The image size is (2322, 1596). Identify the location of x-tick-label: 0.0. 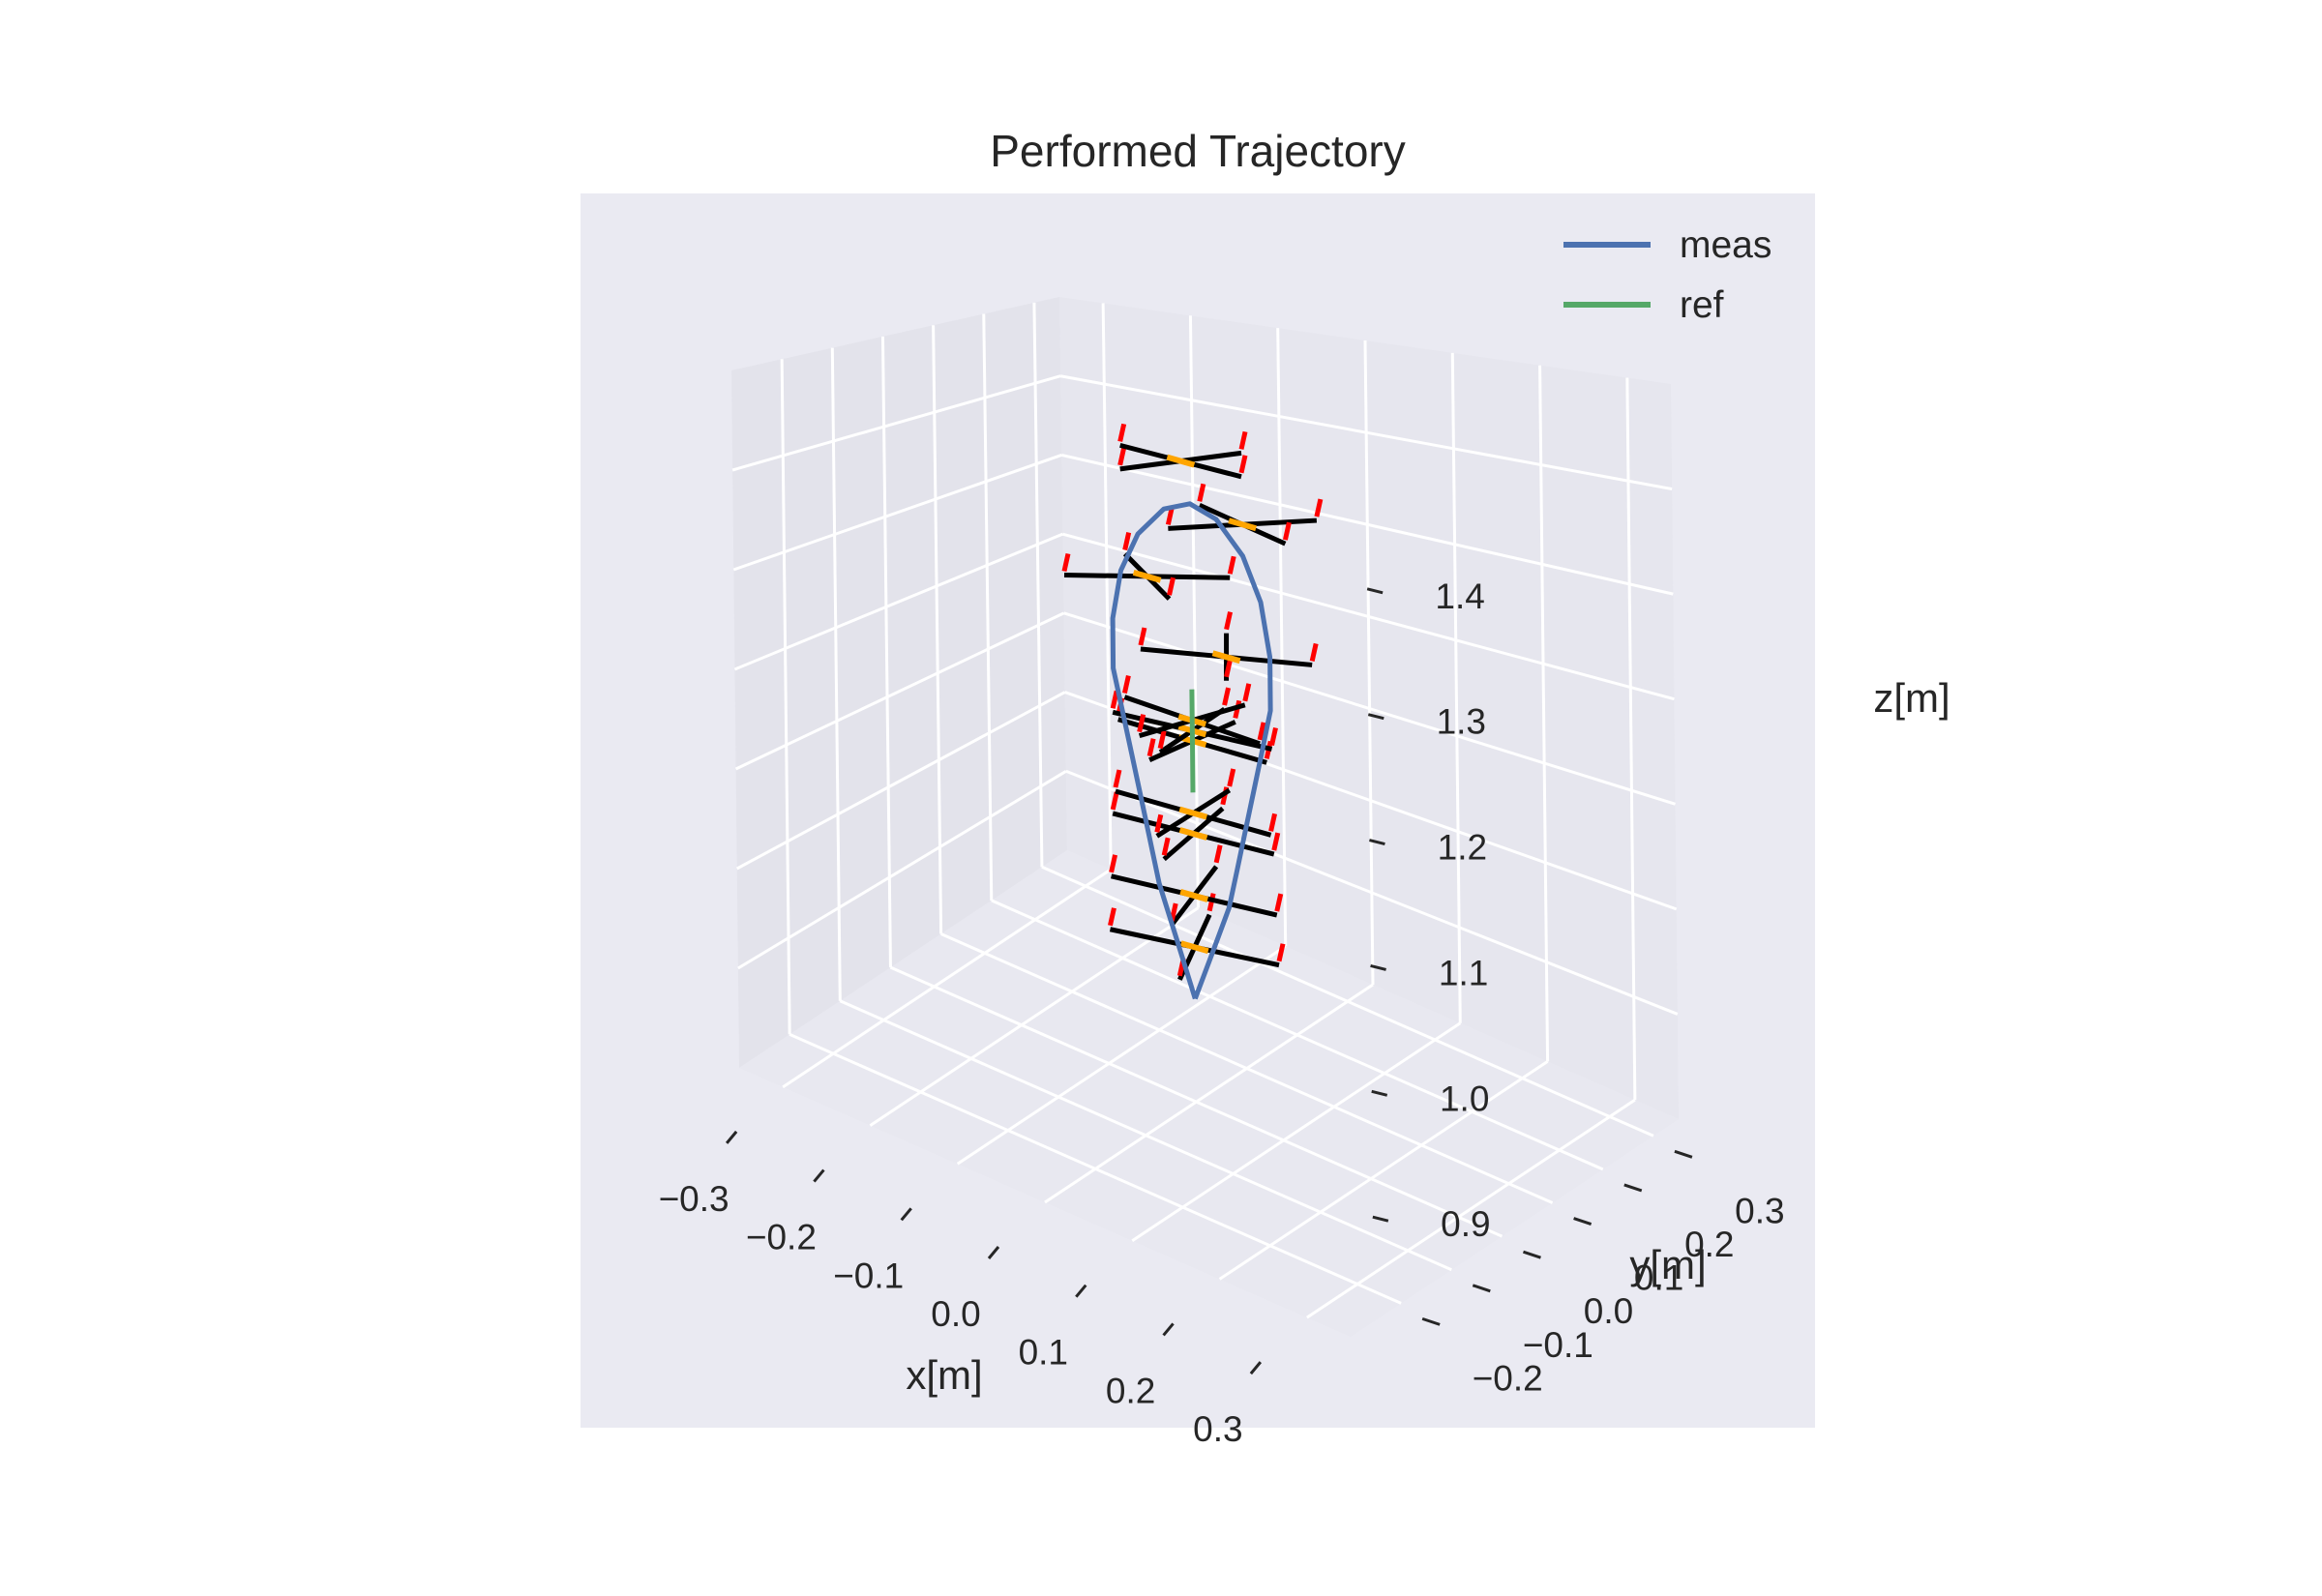
(955, 1314).